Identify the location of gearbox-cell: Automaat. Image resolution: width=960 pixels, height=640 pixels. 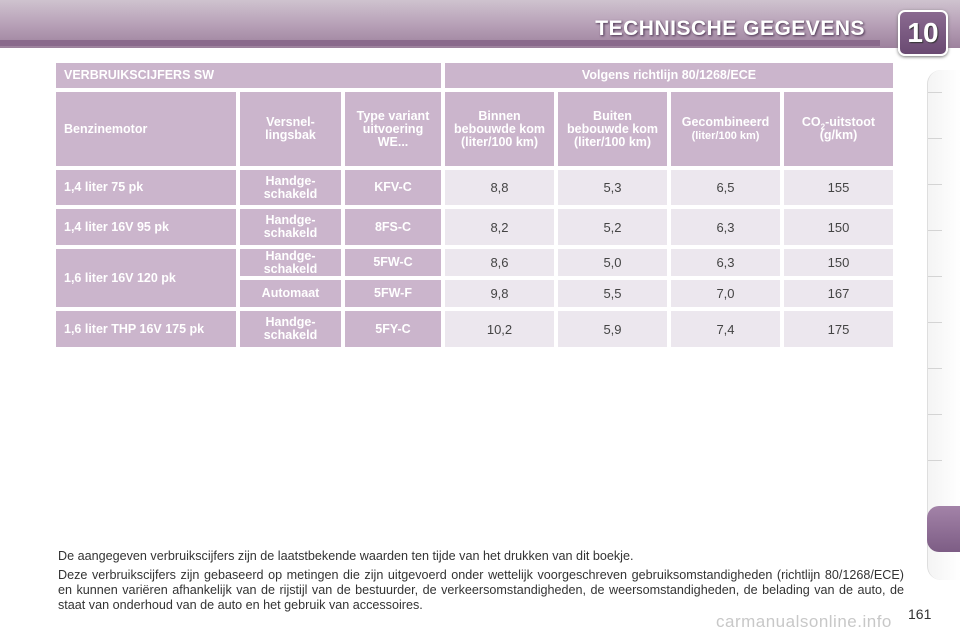
(290, 293).